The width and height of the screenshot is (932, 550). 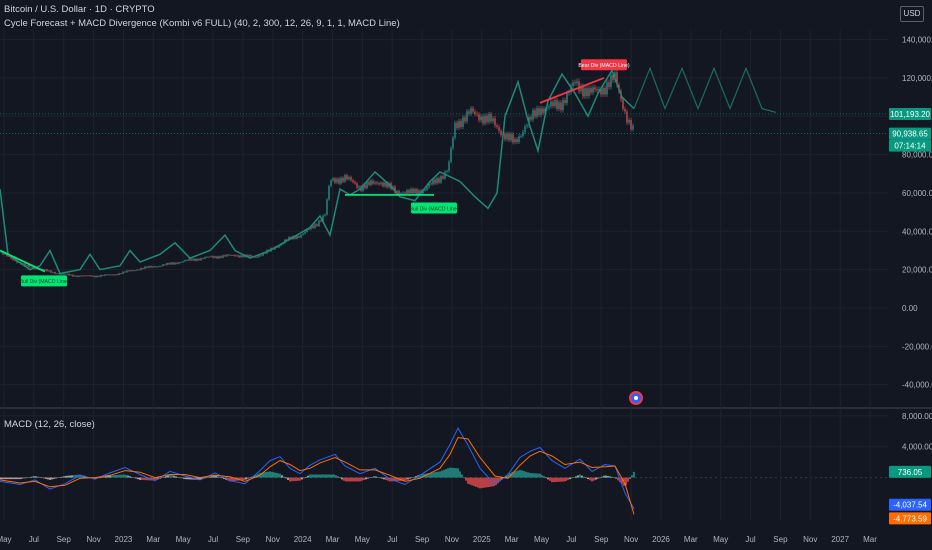 I want to click on macd-y-tick-label: 4,000.00, so click(x=917, y=447).